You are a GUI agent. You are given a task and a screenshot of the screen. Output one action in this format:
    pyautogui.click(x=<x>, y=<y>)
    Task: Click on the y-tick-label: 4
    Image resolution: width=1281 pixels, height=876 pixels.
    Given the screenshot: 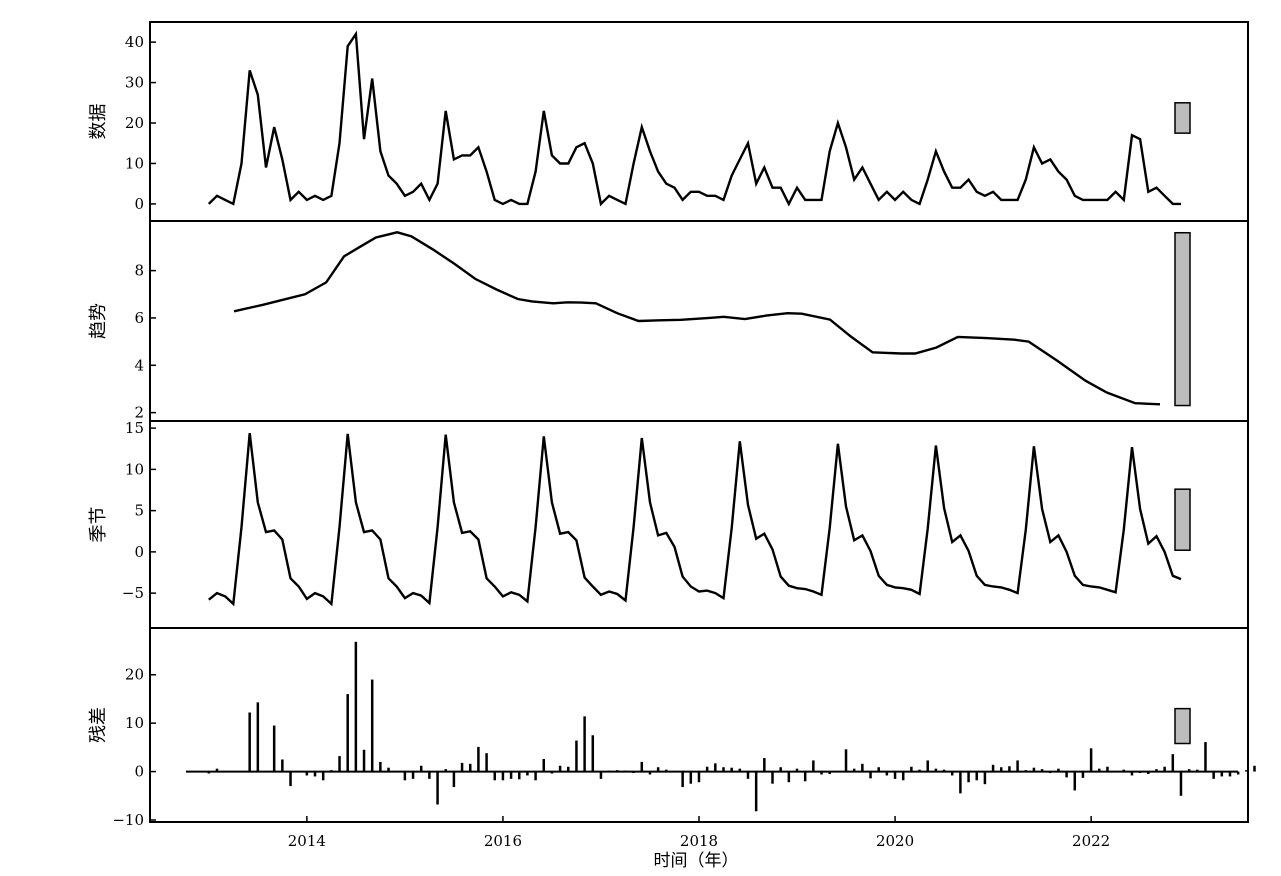 What is the action you would take?
    pyautogui.click(x=139, y=365)
    